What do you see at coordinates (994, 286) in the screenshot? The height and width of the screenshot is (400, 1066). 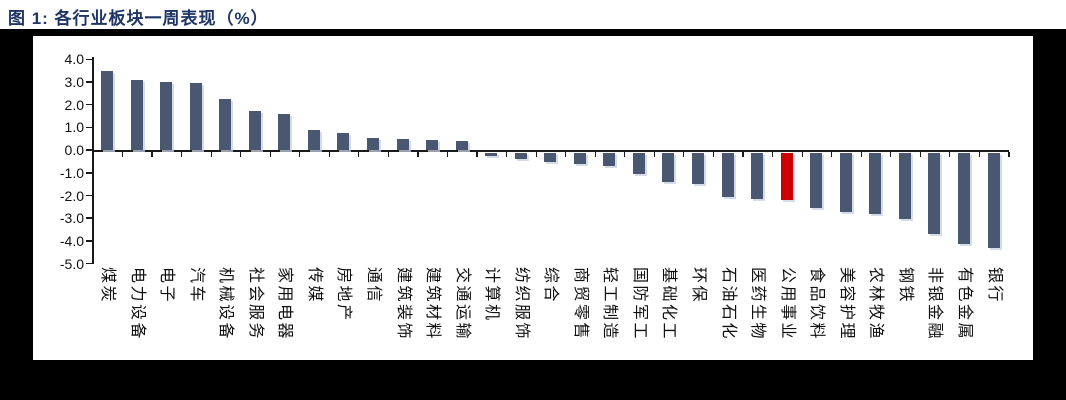 I see `x-label-银行: 银行` at bounding box center [994, 286].